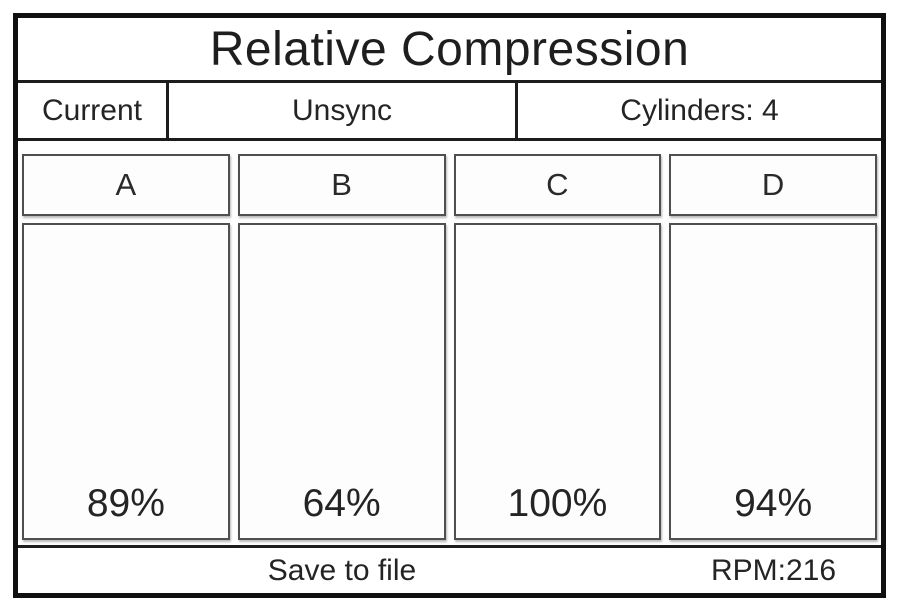  I want to click on status-source: Current, so click(93, 110).